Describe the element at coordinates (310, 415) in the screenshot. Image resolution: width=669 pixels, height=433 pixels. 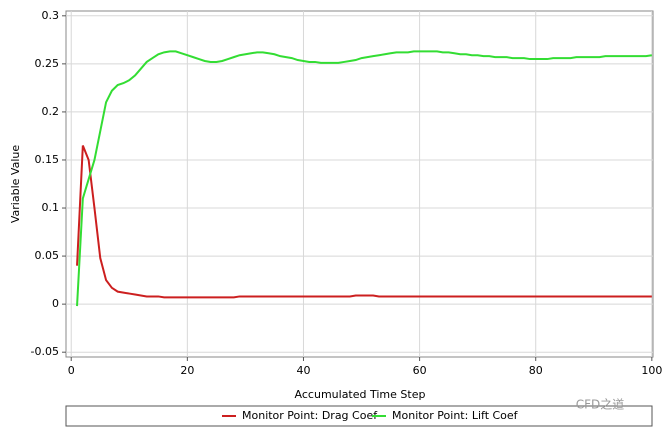
I see `legend-label: Monitor Point: Drag Coef` at that location.